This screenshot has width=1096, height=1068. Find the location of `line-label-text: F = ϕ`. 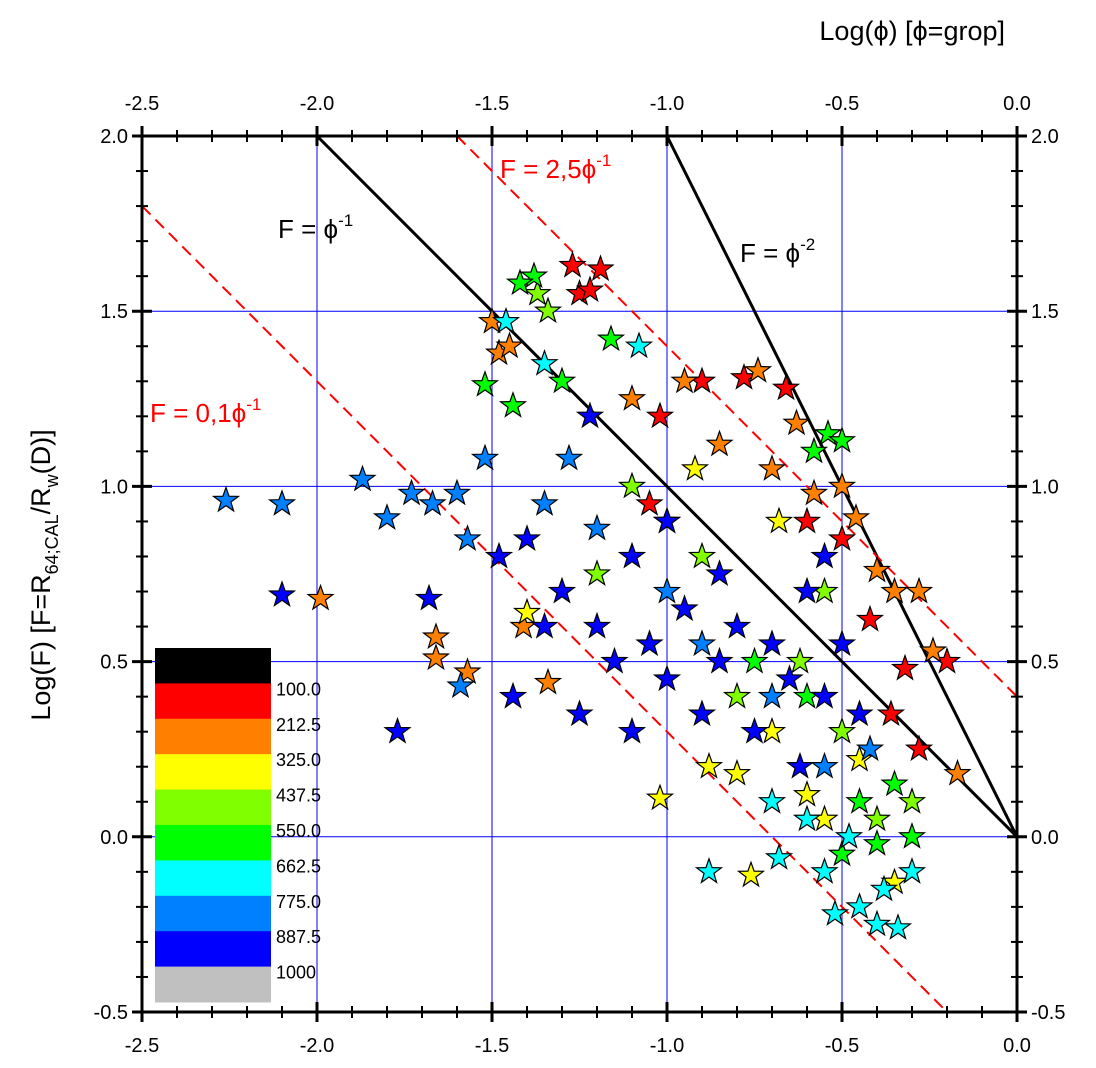

line-label-text: F = ϕ is located at coordinates (308, 229).